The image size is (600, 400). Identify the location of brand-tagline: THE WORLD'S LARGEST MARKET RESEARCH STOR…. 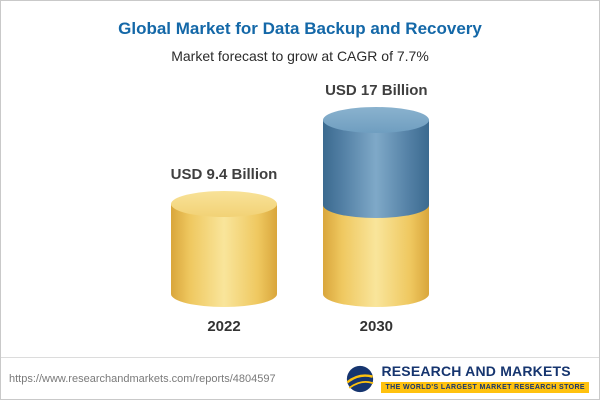
(485, 387).